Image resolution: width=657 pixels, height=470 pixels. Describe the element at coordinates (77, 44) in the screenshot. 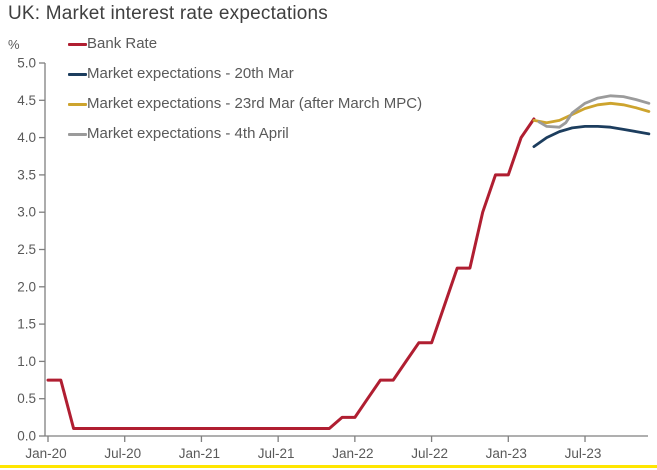

I see `bank-rate-line-swatch-icon` at that location.